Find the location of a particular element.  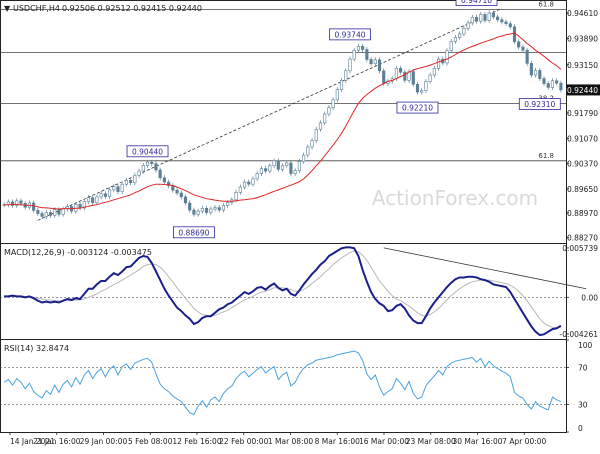

macd-y-tick-label: -0.004261 is located at coordinates (579, 334).